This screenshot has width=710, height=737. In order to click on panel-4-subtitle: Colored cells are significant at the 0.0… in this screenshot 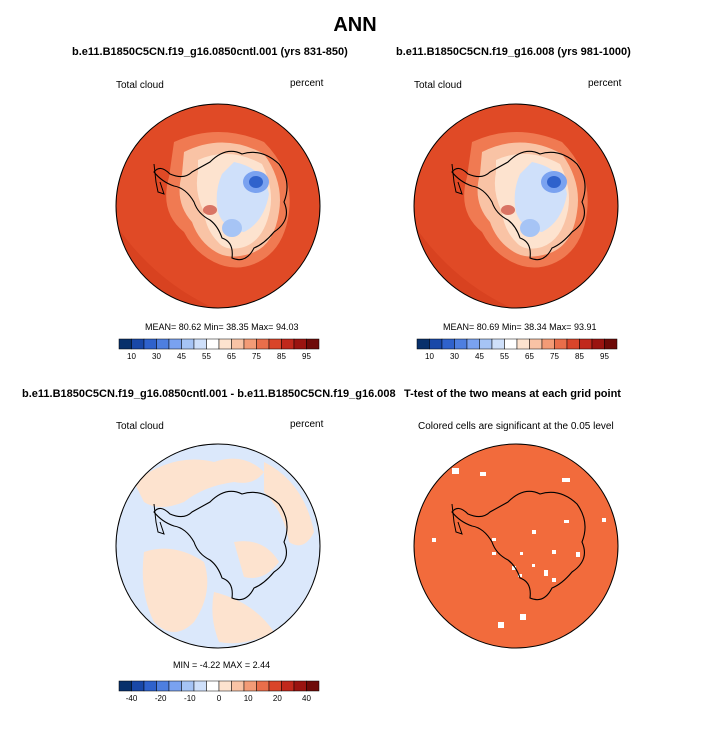, I will do `click(516, 426)`.